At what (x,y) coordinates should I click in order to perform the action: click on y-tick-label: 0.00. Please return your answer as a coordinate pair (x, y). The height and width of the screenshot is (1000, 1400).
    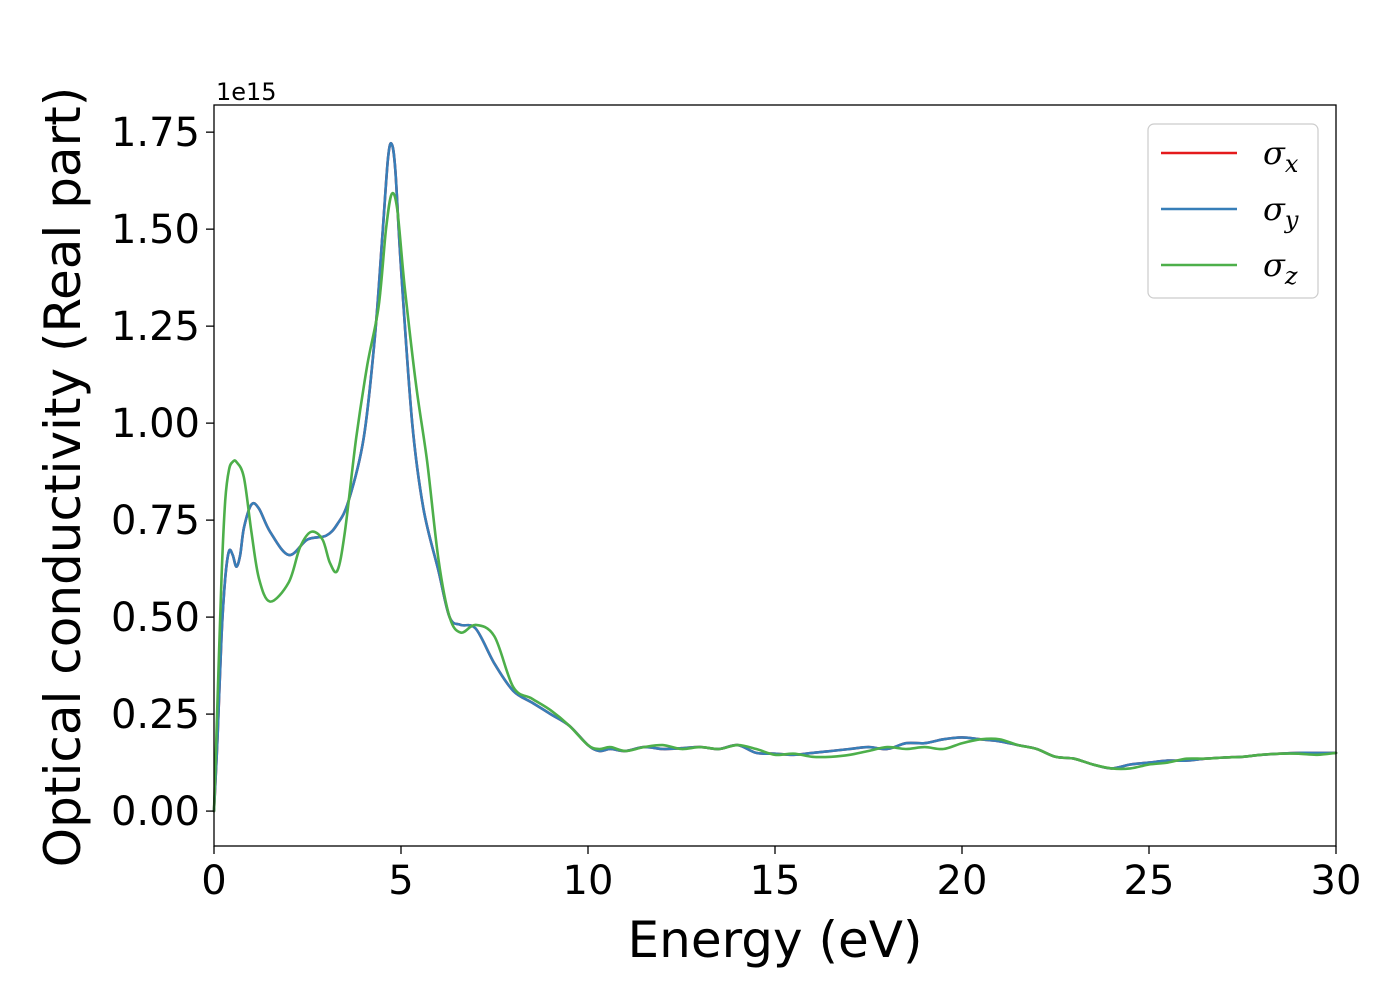
    Looking at the image, I should click on (155, 812).